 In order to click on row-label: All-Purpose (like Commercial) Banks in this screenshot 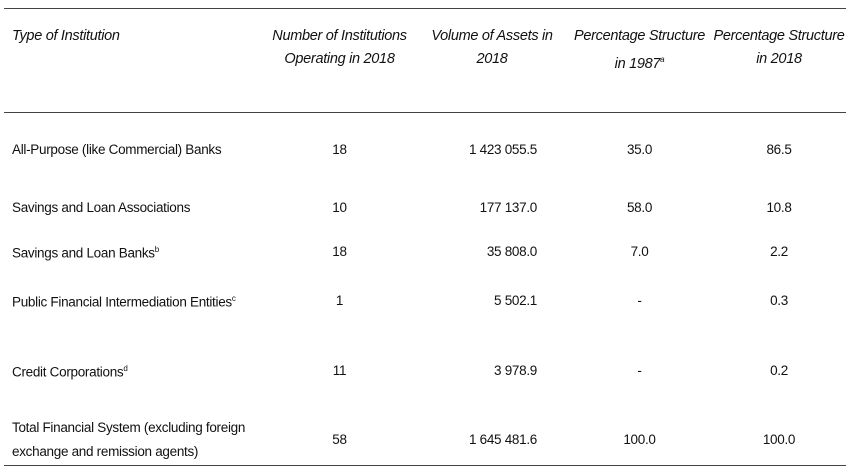, I will do `click(133, 150)`.